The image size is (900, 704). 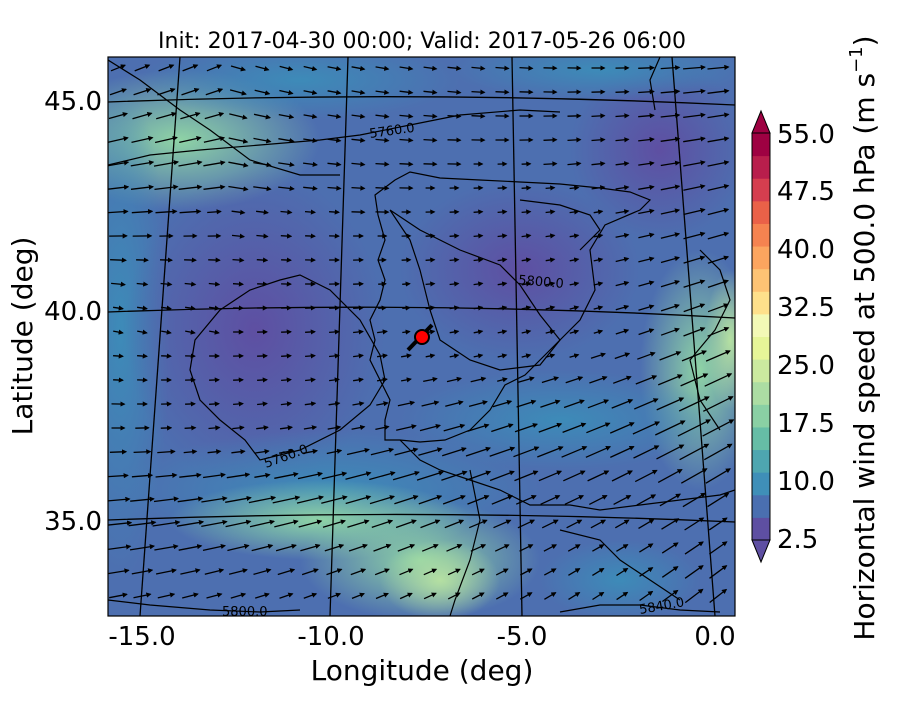 I want to click on colorbar-ticks: 55.0 47.5 40.0 32.5 25.0 17.5 10.0 2.5, so click(x=806, y=337).